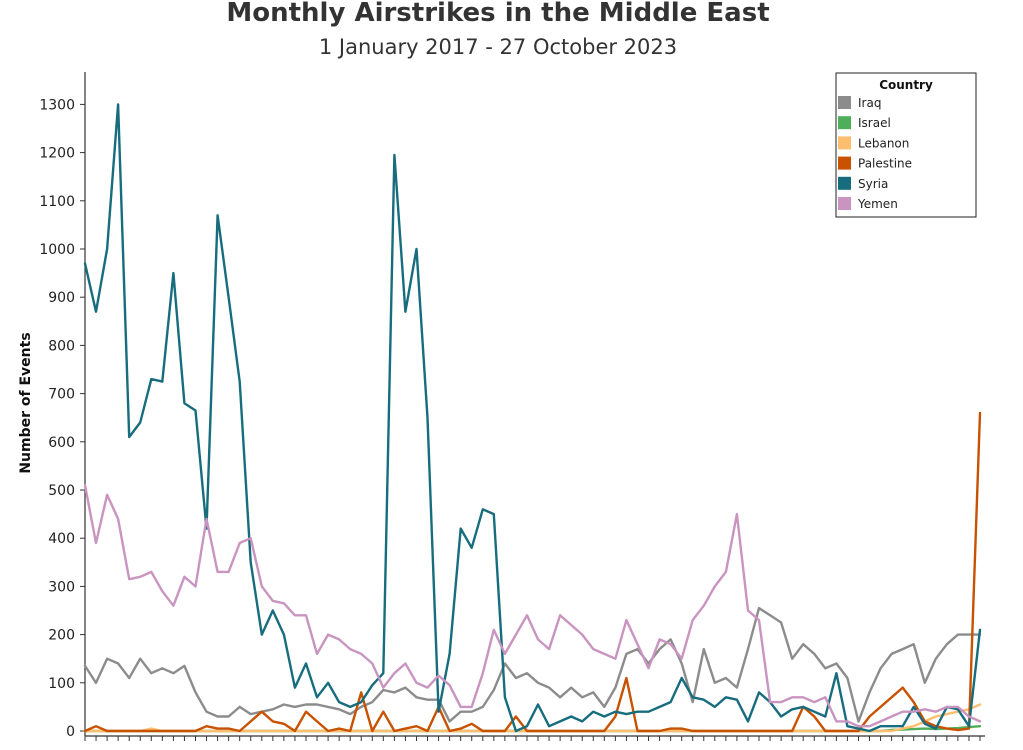 The image size is (1023, 750). What do you see at coordinates (57, 202) in the screenshot?
I see `y-tick-label: 1100` at bounding box center [57, 202].